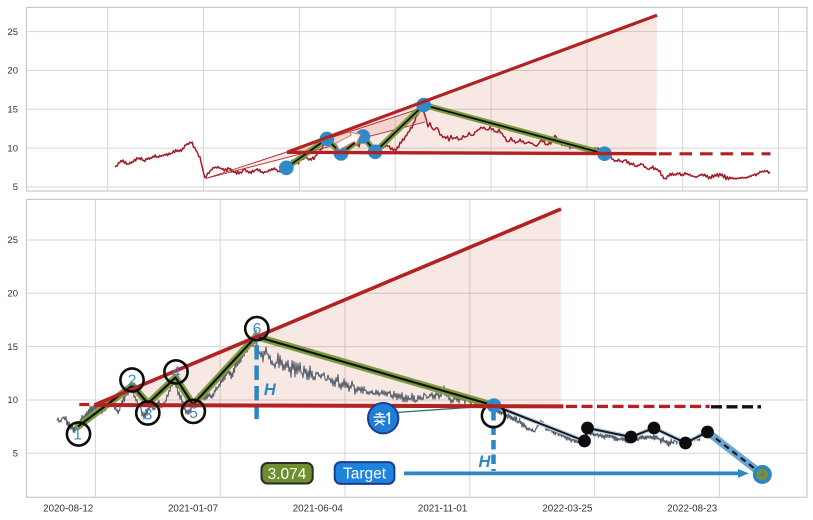  I want to click on svg-text: 3, so click(148, 415).